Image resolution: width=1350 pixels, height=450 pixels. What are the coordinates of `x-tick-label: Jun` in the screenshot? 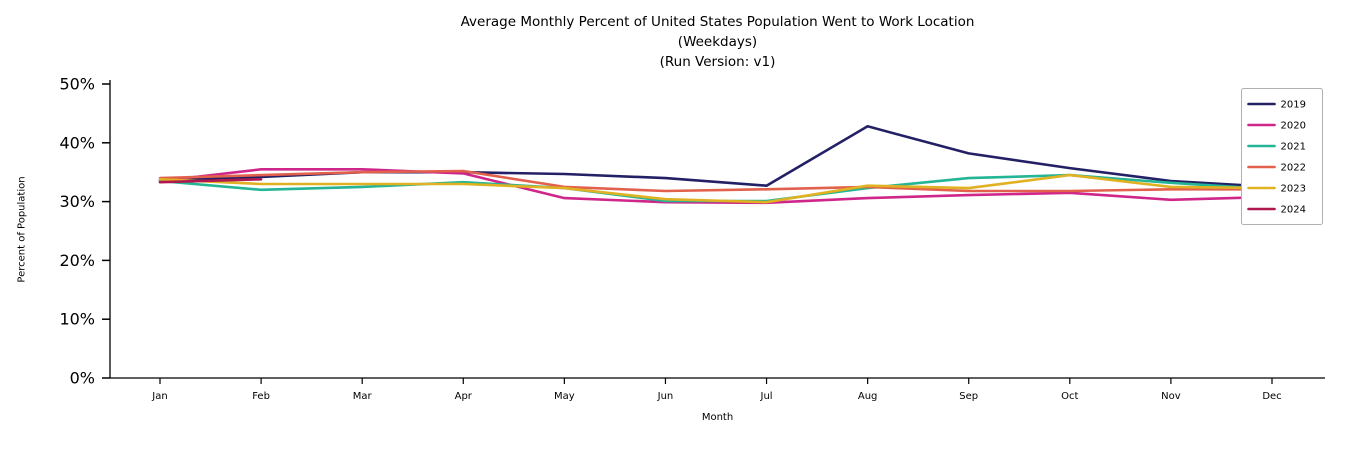 It's located at (665, 396).